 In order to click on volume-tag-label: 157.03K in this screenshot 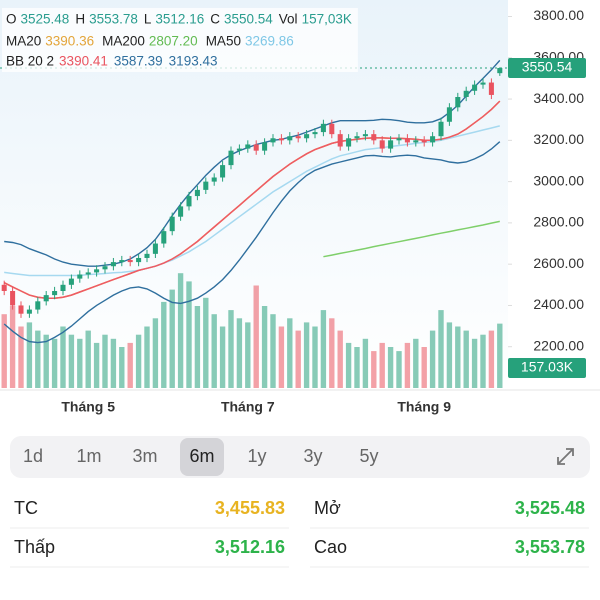, I will do `click(547, 367)`.